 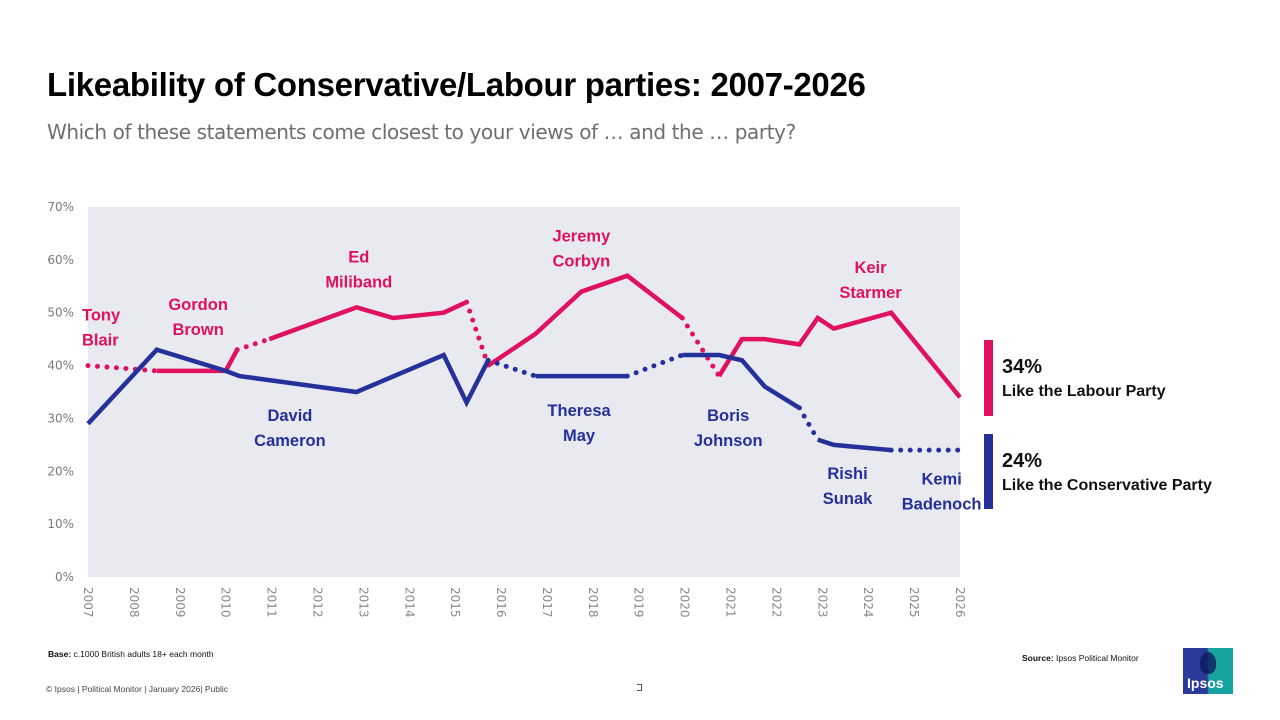 What do you see at coordinates (134, 602) in the screenshot?
I see `x-tick-label: 2008` at bounding box center [134, 602].